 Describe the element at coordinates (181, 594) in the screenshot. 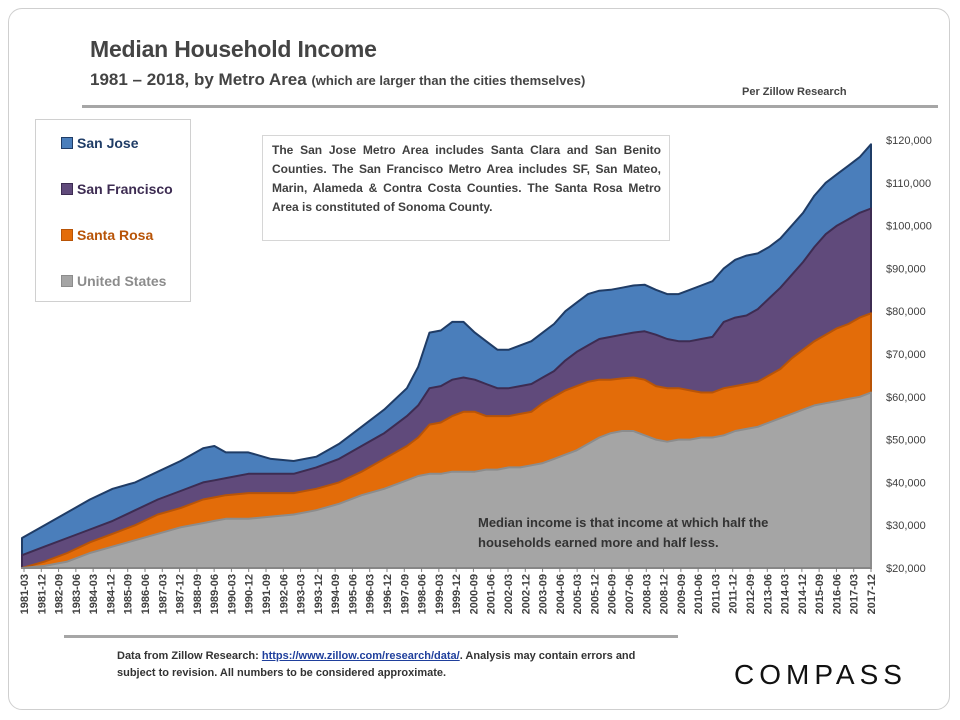

I see `x-tick-label: 1987-12` at that location.